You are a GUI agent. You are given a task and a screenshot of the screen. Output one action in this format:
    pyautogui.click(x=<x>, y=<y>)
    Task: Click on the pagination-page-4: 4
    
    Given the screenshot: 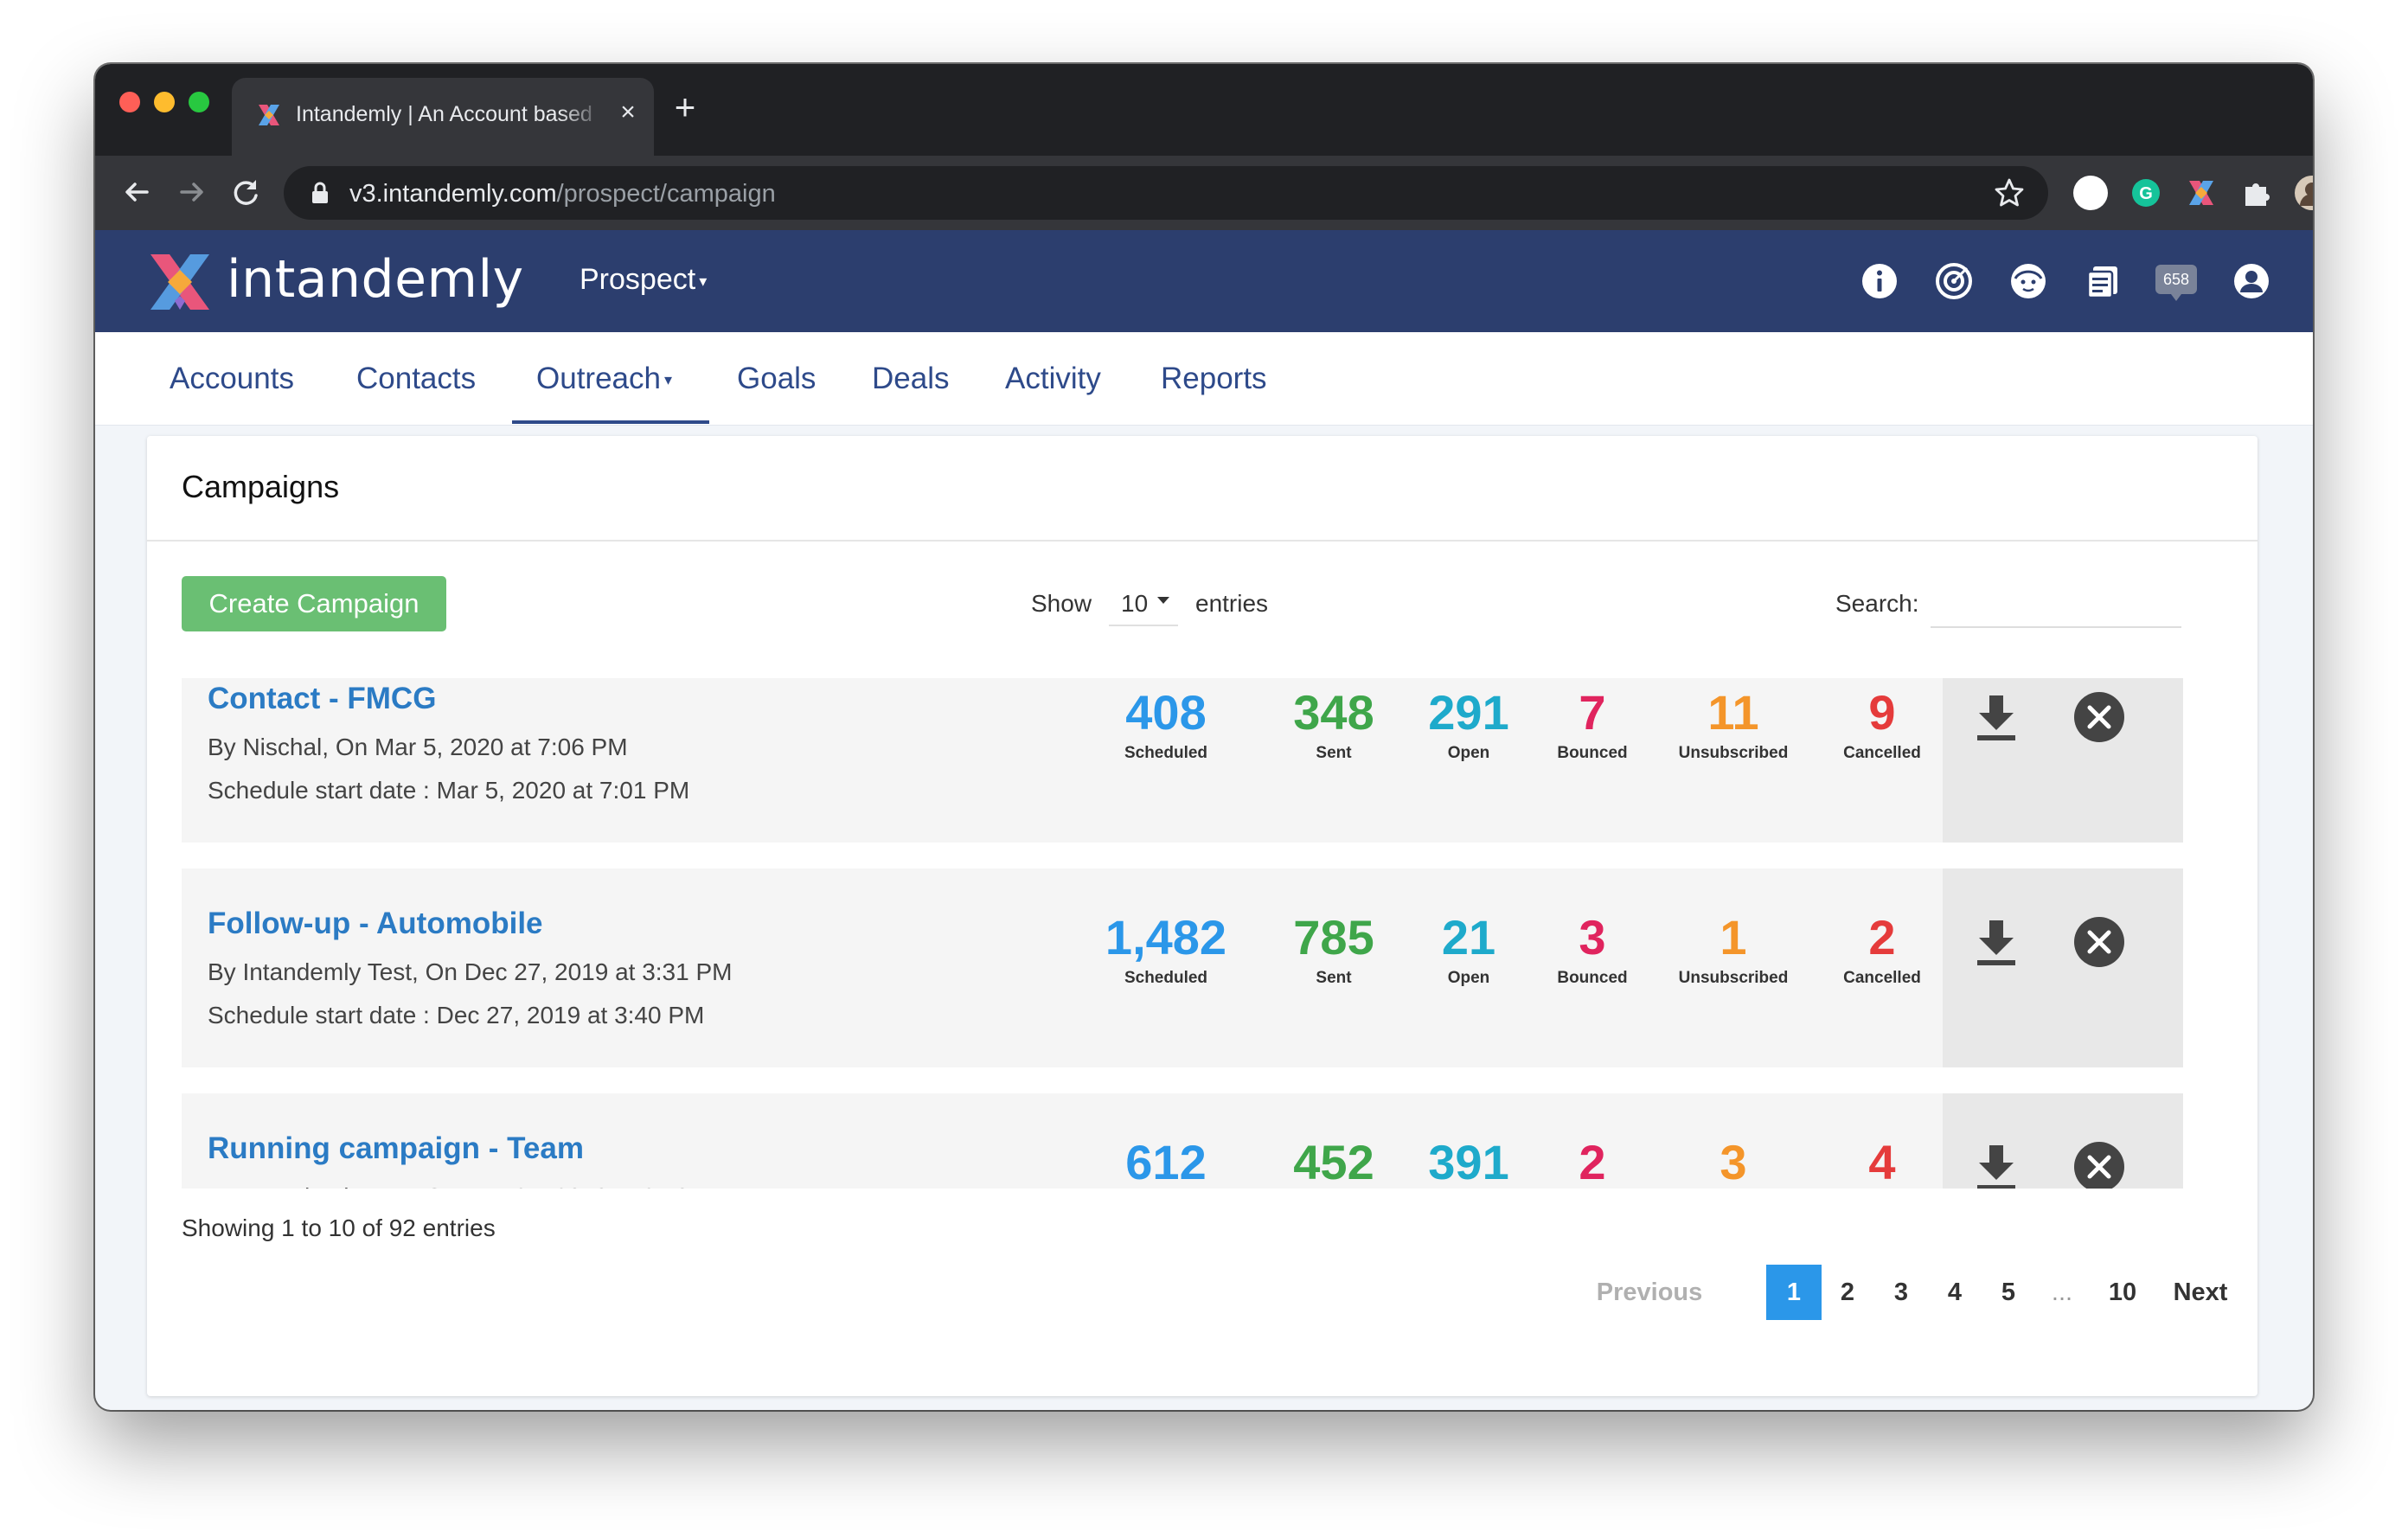 What is the action you would take?
    pyautogui.click(x=1955, y=1292)
    